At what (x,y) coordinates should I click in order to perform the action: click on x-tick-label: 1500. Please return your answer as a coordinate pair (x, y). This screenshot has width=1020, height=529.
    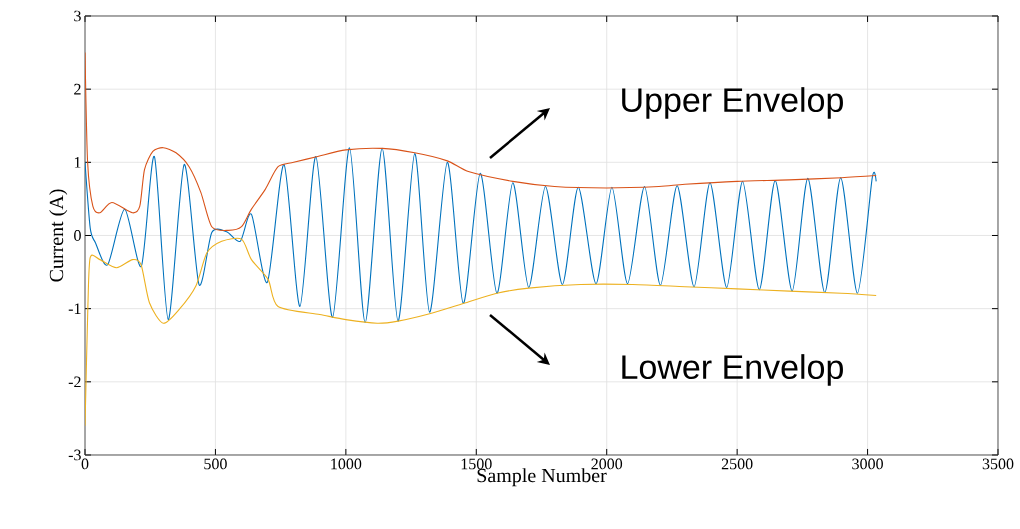
    Looking at the image, I should click on (476, 464).